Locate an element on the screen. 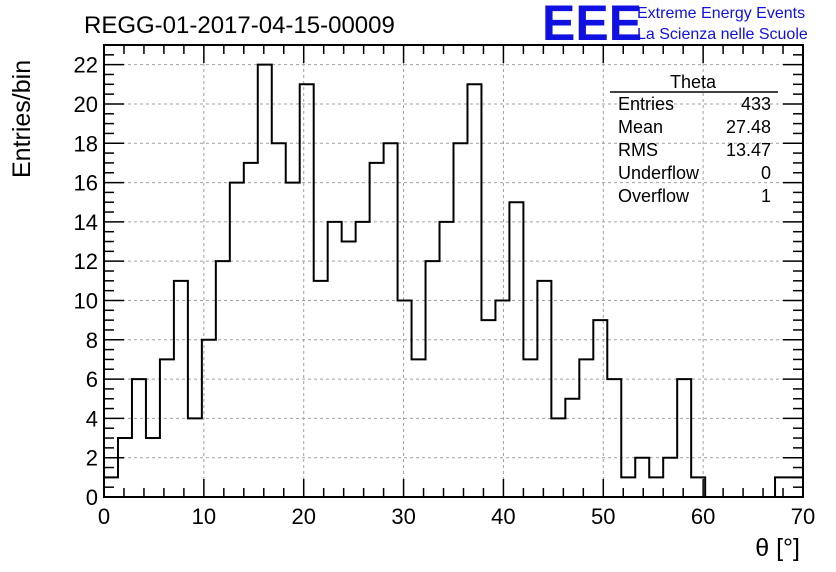  x-tick-label: 70 is located at coordinates (803, 516).